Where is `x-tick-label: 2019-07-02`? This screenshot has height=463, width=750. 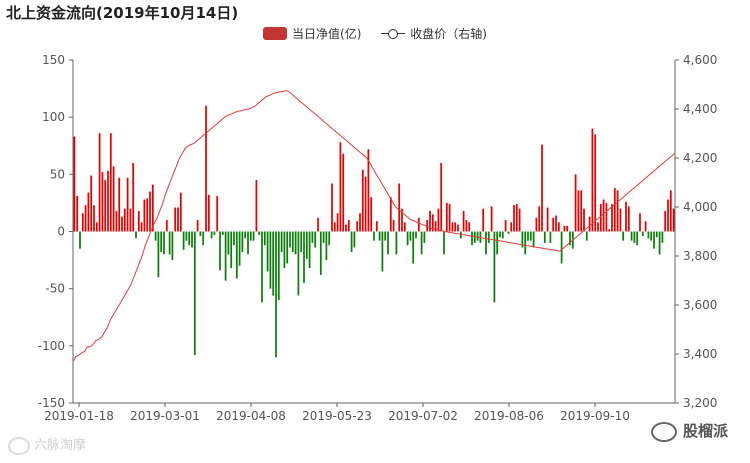
x-tick-label: 2019-07-02 is located at coordinates (423, 416).